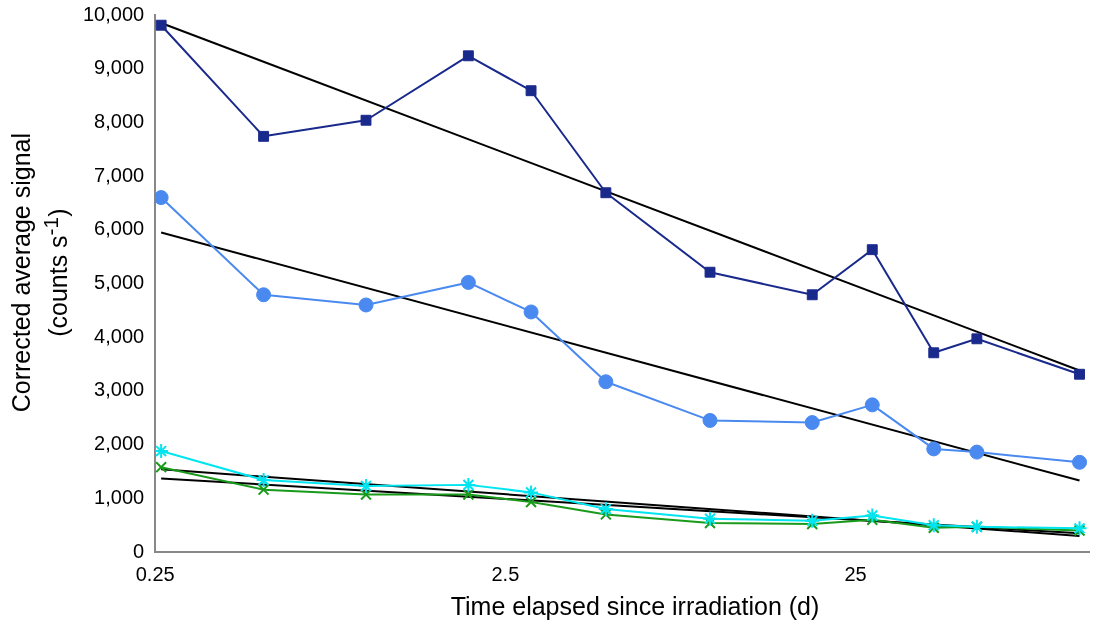 This screenshot has height=634, width=1101. What do you see at coordinates (119, 174) in the screenshot?
I see `y-tick-label: 7,000` at bounding box center [119, 174].